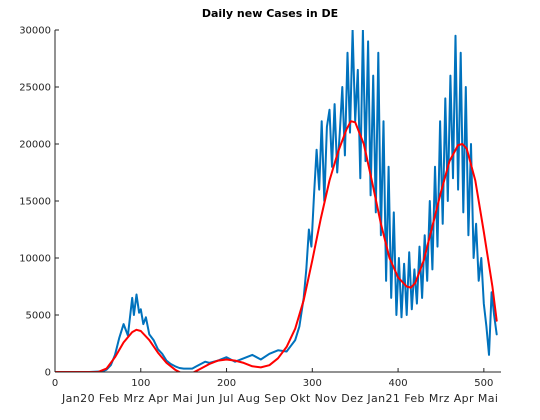 This screenshot has width=540, height=420. What do you see at coordinates (35, 88) in the screenshot?
I see `y-tick-label: 25000` at bounding box center [35, 88].